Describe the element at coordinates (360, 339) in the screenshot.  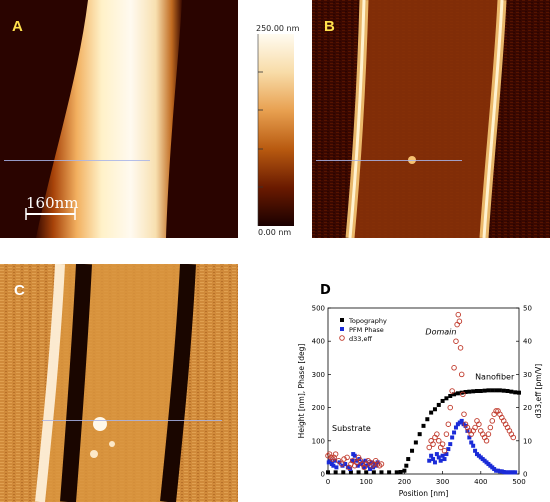
I see `legend-label: d33,eff` at that location.